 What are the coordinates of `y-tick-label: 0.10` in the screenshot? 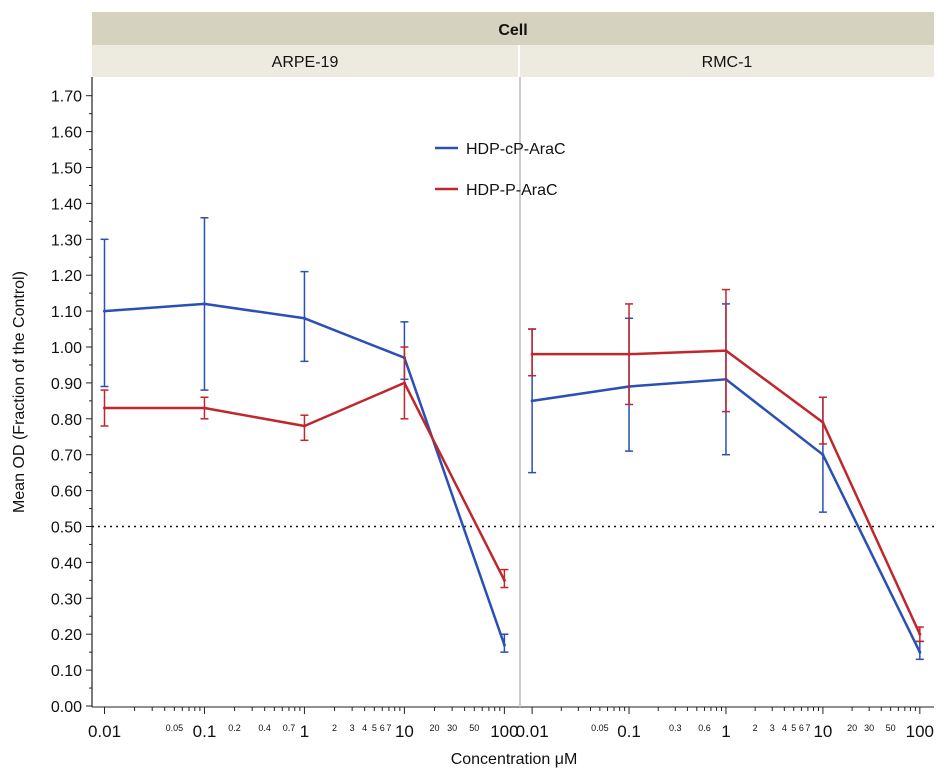 It's located at (66, 671).